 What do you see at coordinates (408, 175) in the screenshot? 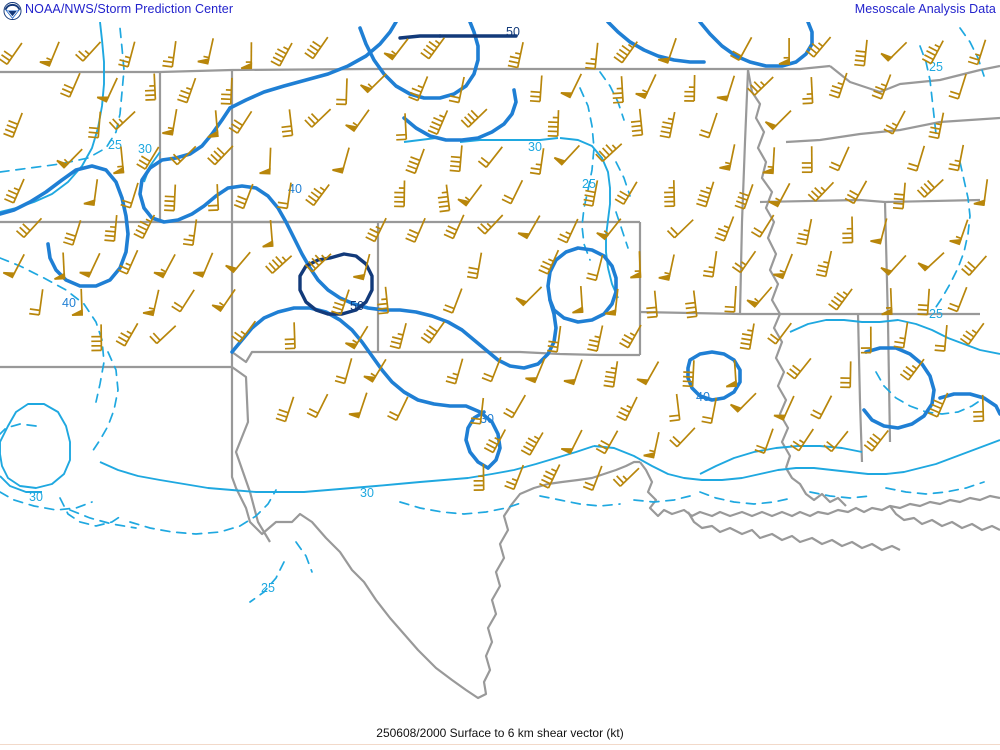
I see `contour-50-dark` at bounding box center [408, 175].